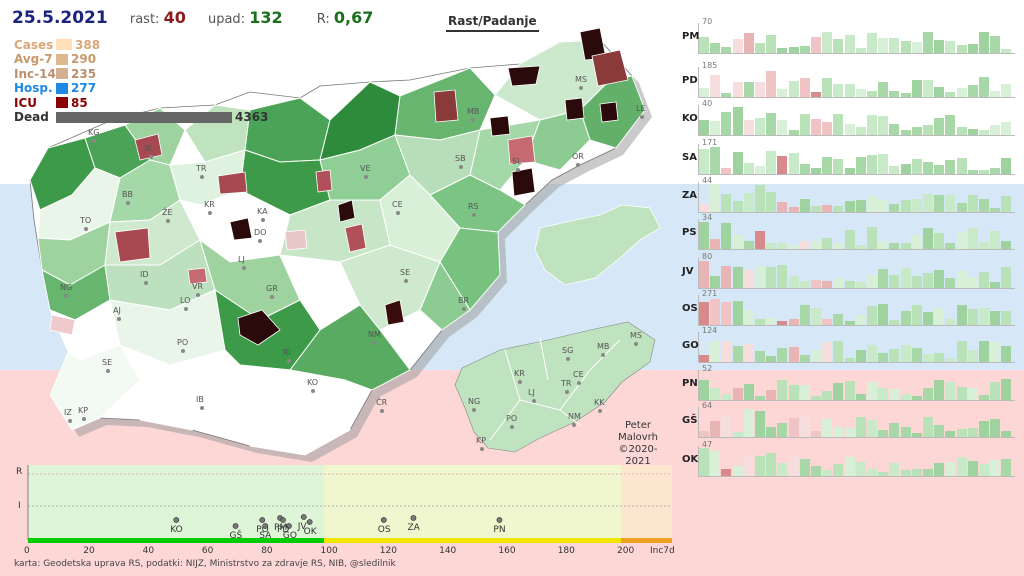  I want to click on panel-max: 185, so click(710, 65).